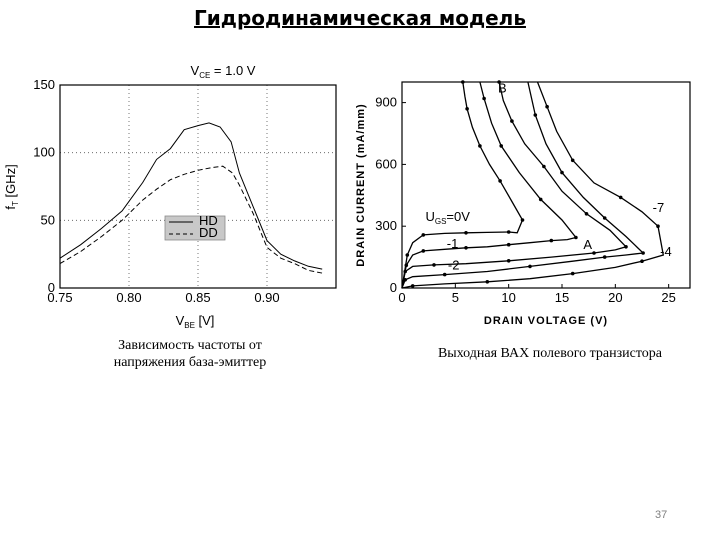  What do you see at coordinates (11, 186) in the screenshot?
I see `chart-left-ylabel: fT [GHz]` at bounding box center [11, 186].